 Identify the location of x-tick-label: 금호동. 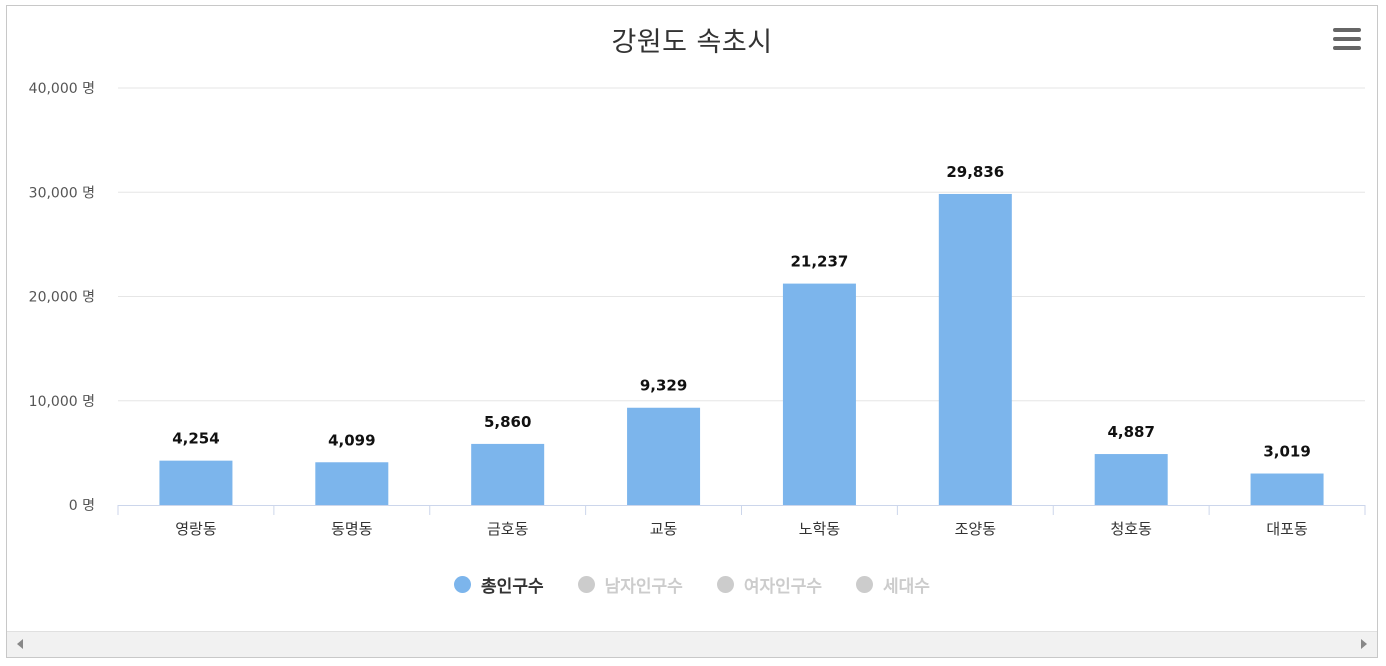
(508, 529).